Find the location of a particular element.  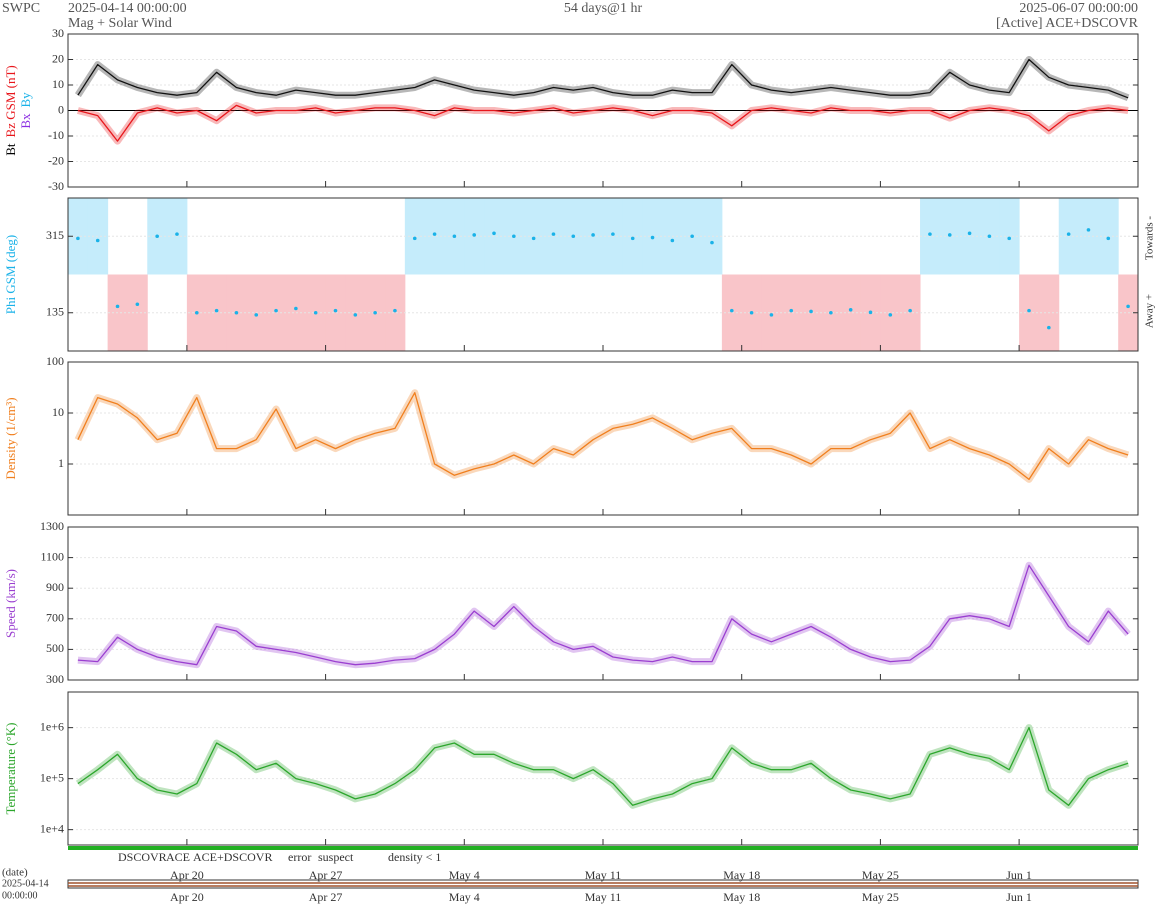

y-label-part: Speed (km/s) is located at coordinates (10, 603).